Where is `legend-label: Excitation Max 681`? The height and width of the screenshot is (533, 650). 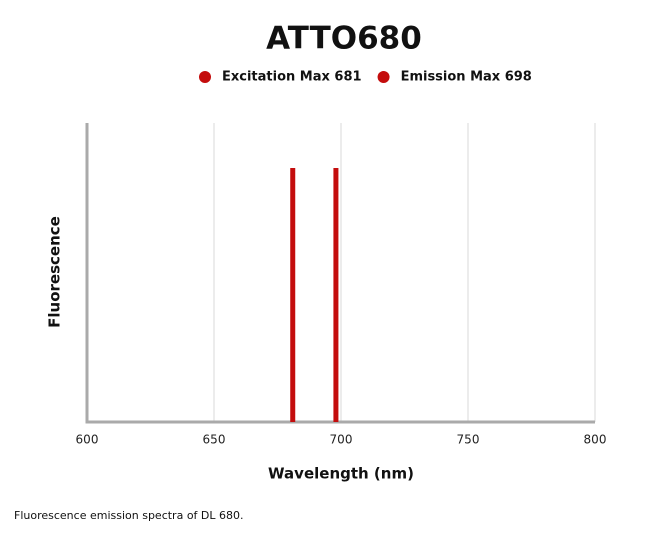 legend-label: Excitation Max 681 is located at coordinates (292, 77).